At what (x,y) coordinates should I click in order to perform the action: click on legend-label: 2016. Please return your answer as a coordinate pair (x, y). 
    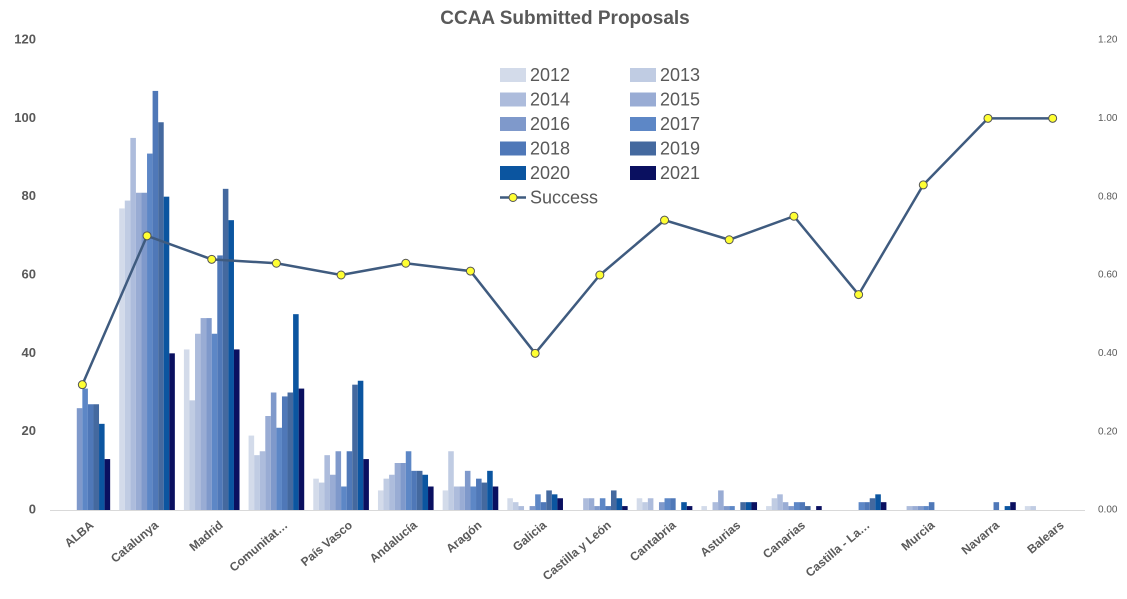
    Looking at the image, I should click on (550, 124).